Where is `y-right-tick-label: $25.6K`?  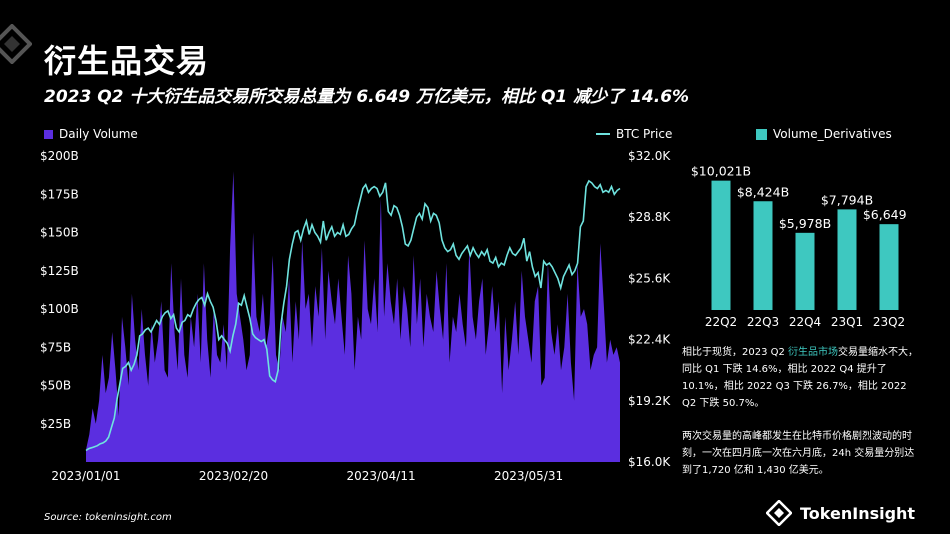 y-right-tick-label: $25.6K is located at coordinates (649, 278).